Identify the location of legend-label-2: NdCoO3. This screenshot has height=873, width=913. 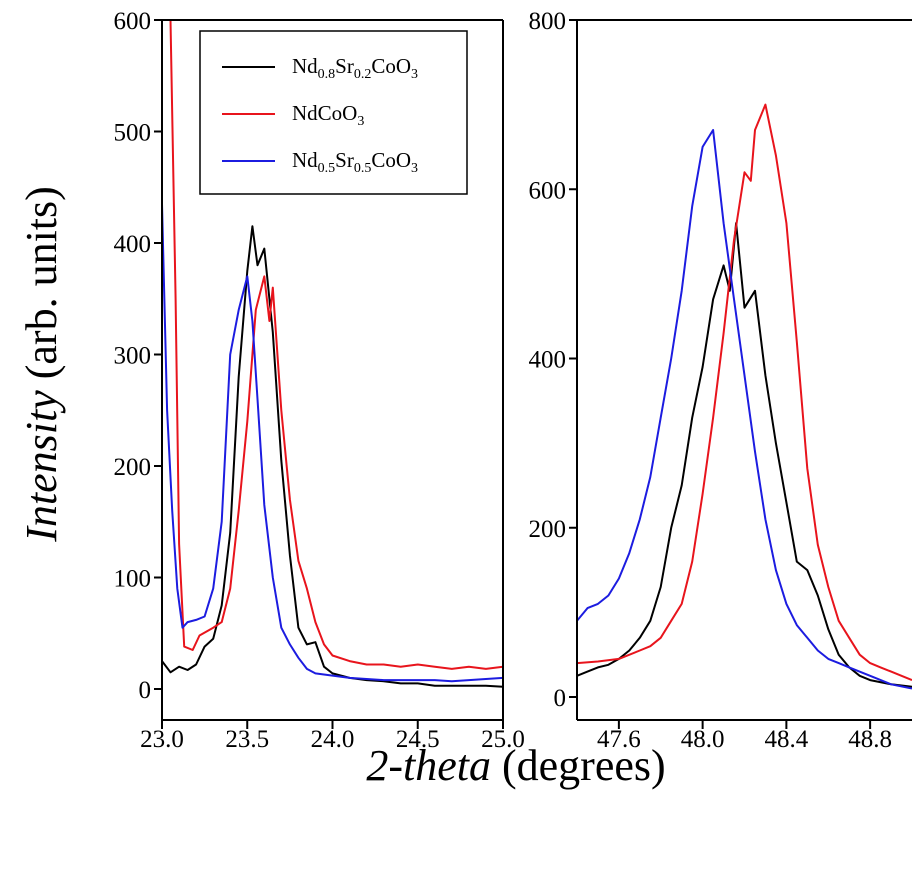
(328, 115).